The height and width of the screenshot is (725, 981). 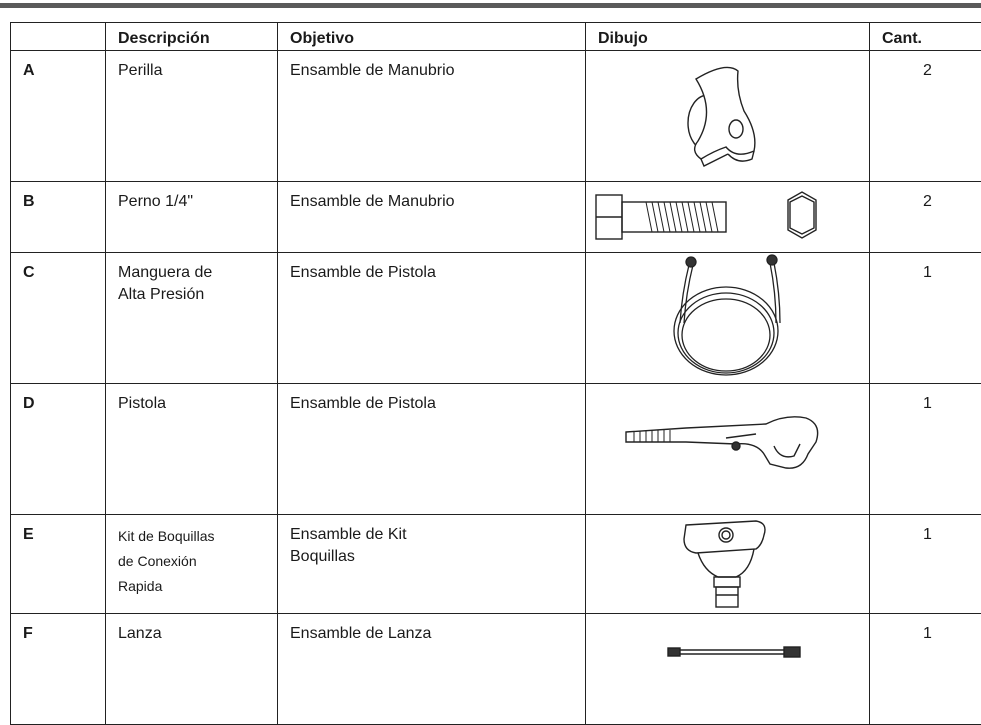 I want to click on header-cell: Dibujo, so click(x=728, y=37).